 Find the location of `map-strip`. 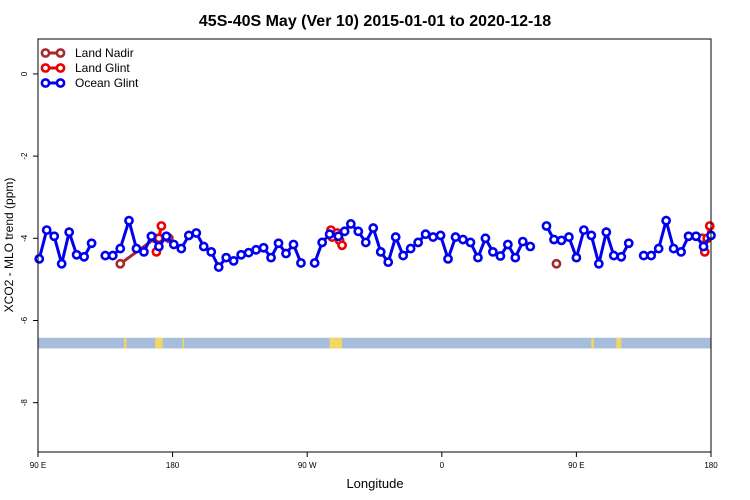

map-strip is located at coordinates (374, 343).